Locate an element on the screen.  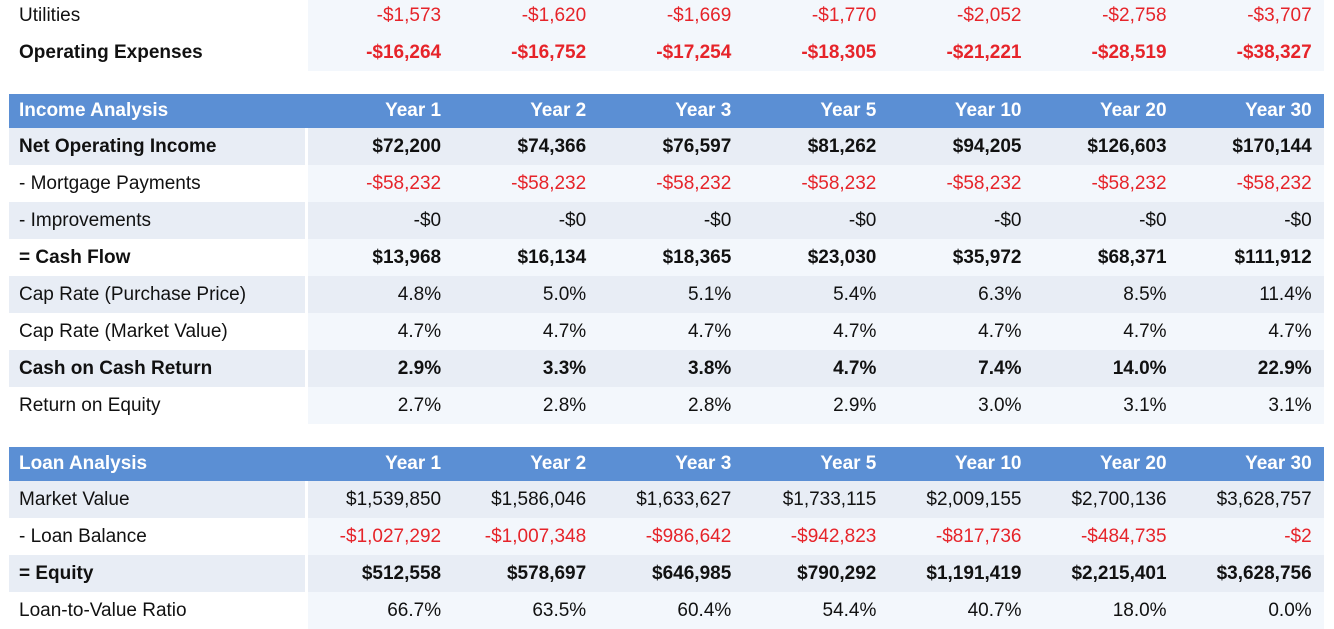
value-cell: $35,972 is located at coordinates (961, 257).